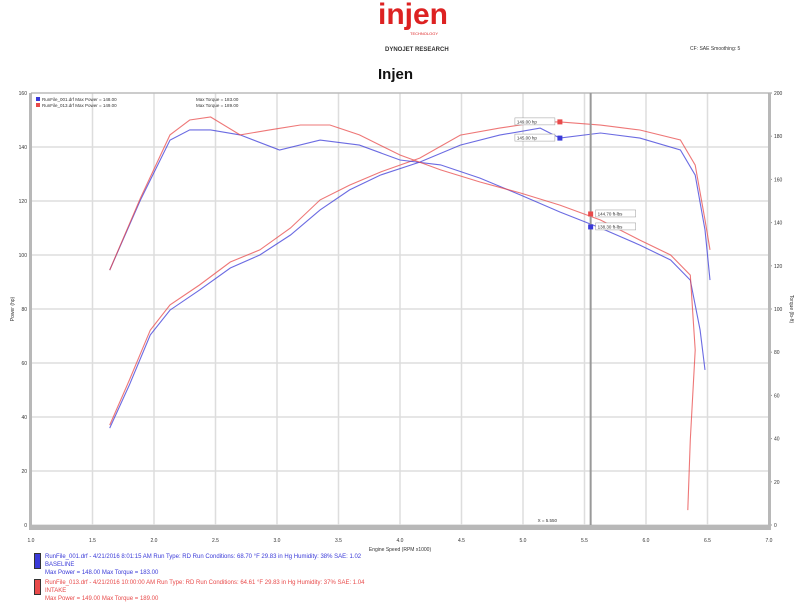  I want to click on annotation-label: 145.00 hp, so click(527, 138).